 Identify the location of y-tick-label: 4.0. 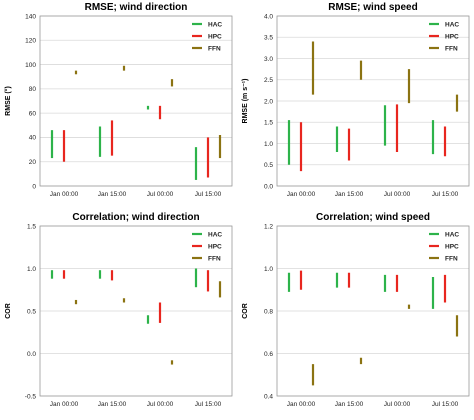
(268, 16).